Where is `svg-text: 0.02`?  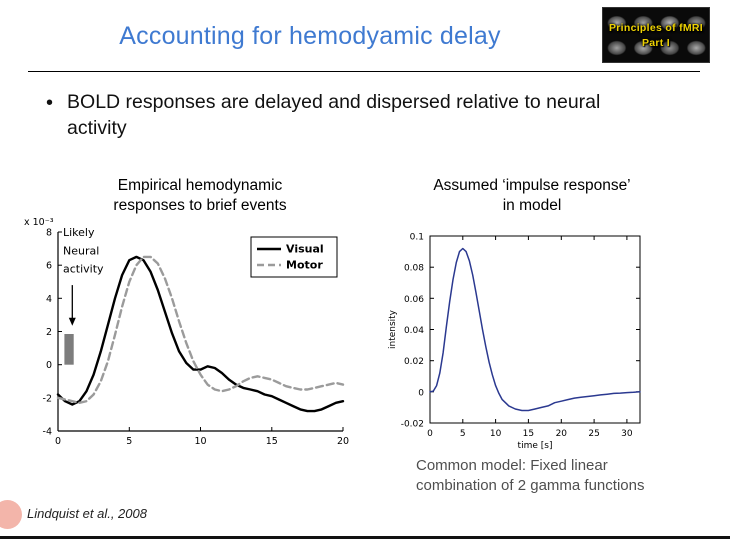
svg-text: 0.02 is located at coordinates (414, 362).